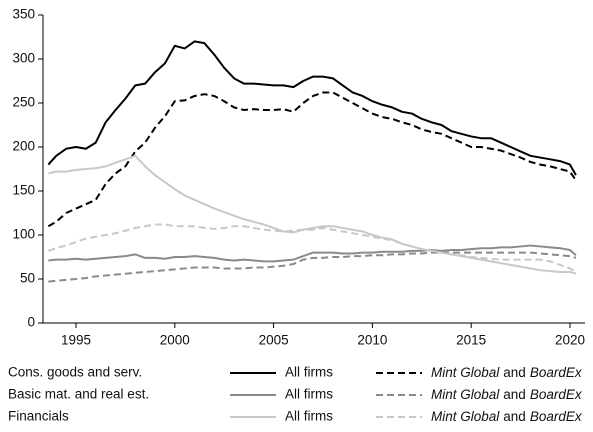 Image resolution: width=593 pixels, height=432 pixels. What do you see at coordinates (23, 190) in the screenshot?
I see `y-tick-label: 150` at bounding box center [23, 190].